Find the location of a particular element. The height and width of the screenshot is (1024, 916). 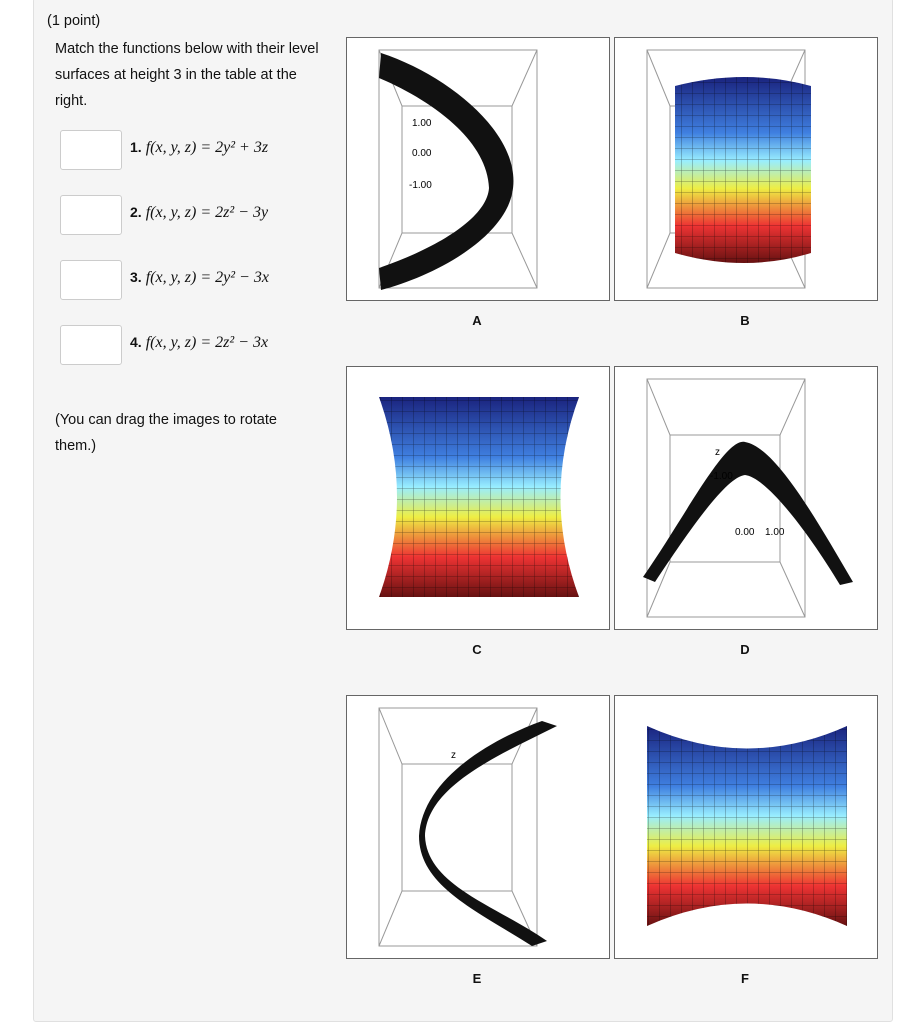

surface-plot: 1.00 0.00 -1.00 is located at coordinates (478, 169).